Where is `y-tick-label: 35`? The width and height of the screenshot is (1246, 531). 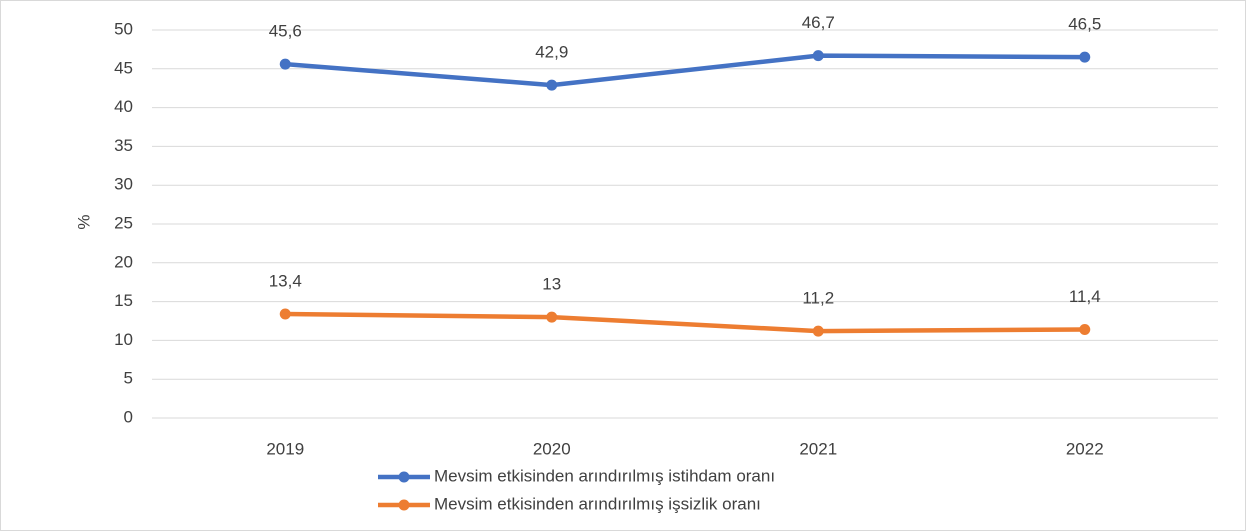 y-tick-label: 35 is located at coordinates (123, 145).